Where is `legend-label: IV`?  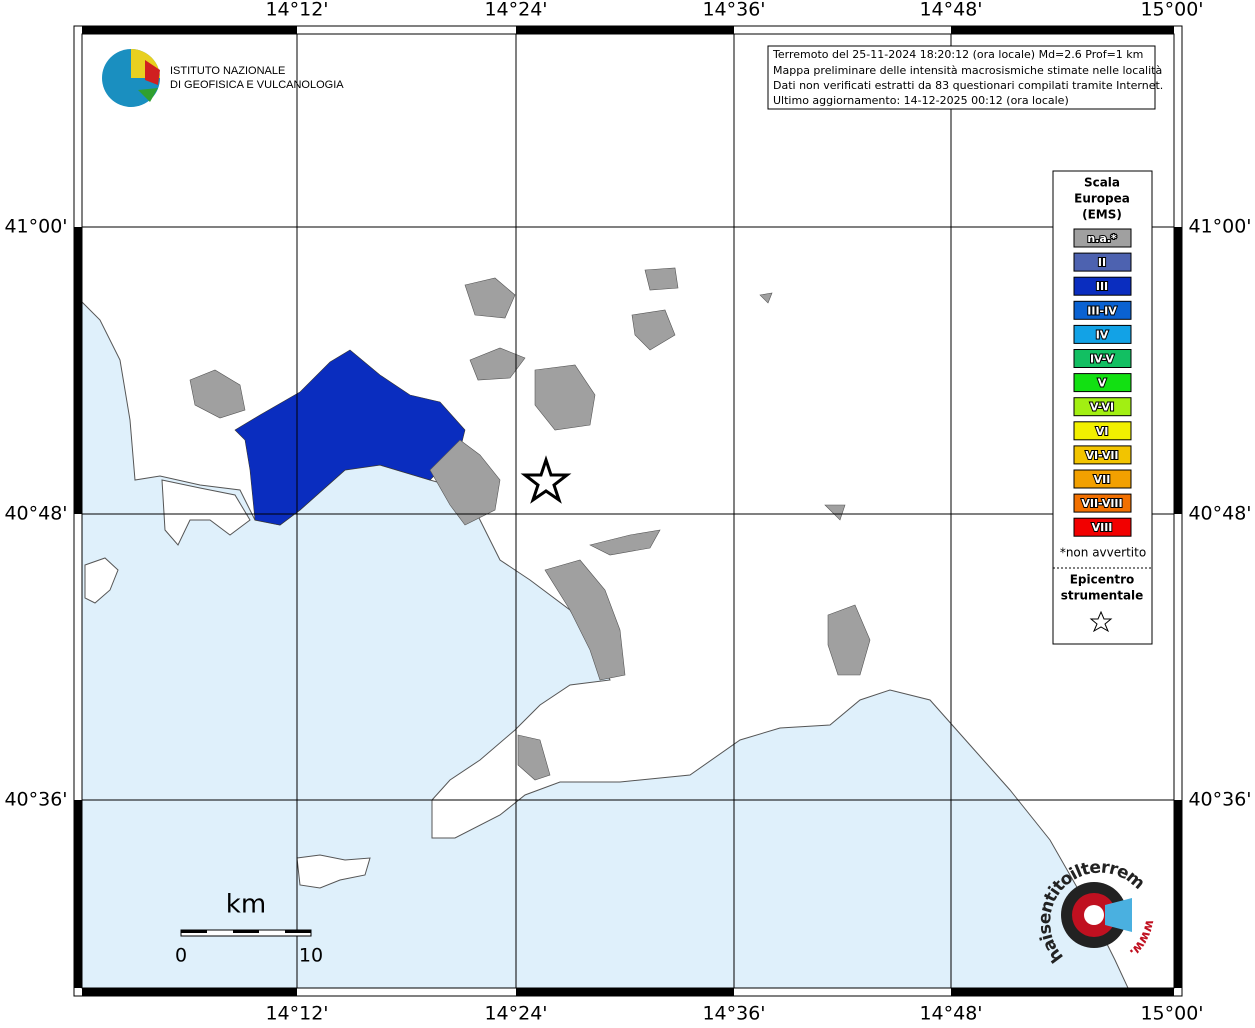
legend-label: IV is located at coordinates (1102, 334).